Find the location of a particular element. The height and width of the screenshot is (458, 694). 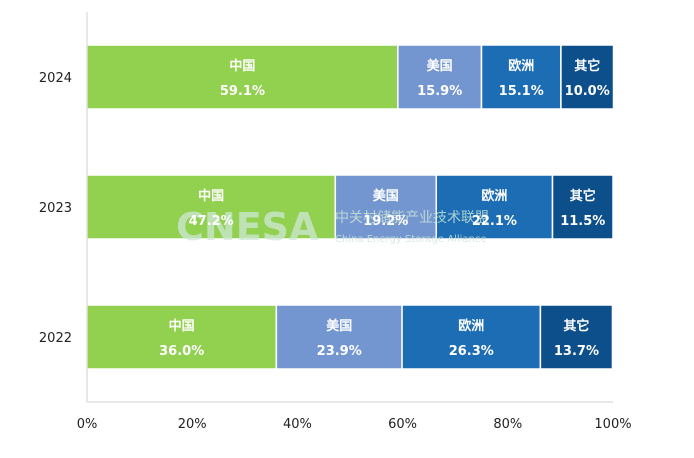

x-tick-label: 0% is located at coordinates (87, 424).